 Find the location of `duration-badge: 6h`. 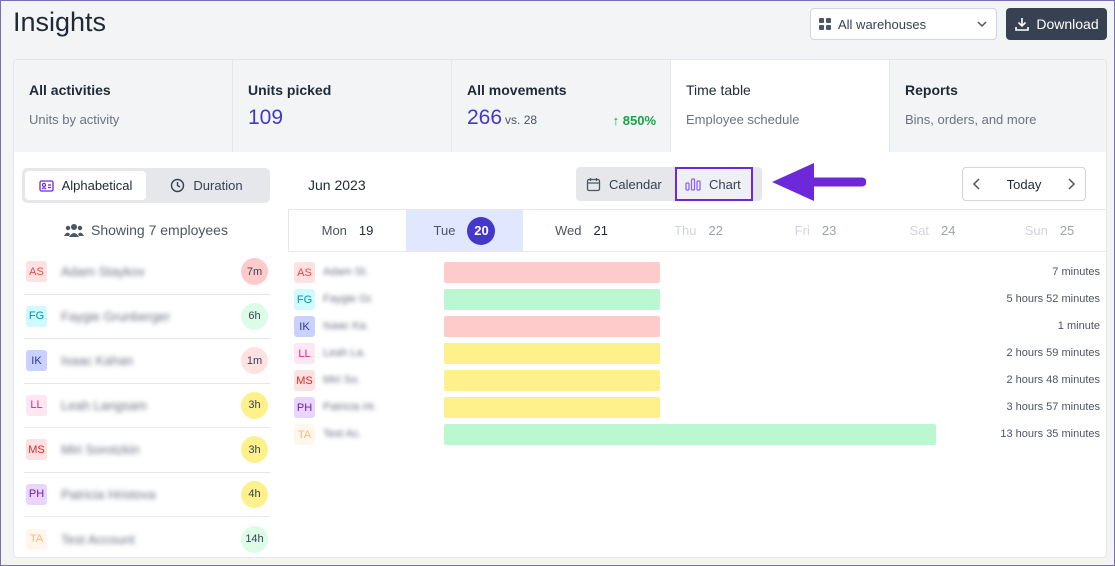

duration-badge: 6h is located at coordinates (254, 316).